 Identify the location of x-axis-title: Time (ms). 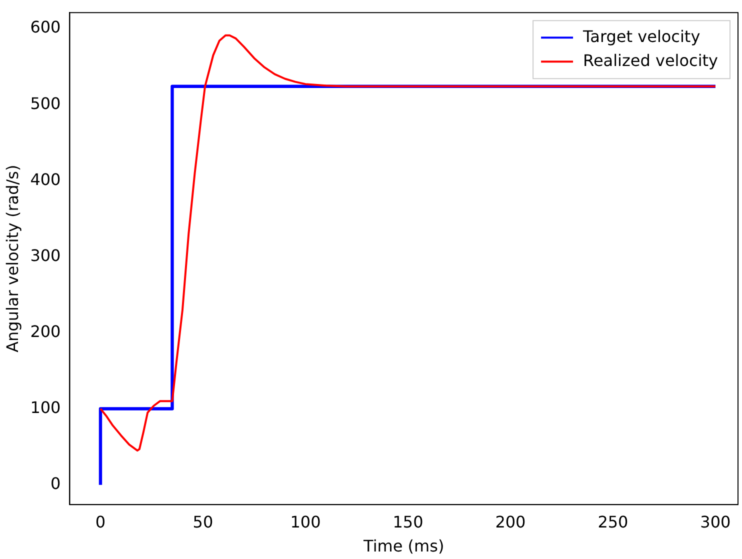
(403, 546).